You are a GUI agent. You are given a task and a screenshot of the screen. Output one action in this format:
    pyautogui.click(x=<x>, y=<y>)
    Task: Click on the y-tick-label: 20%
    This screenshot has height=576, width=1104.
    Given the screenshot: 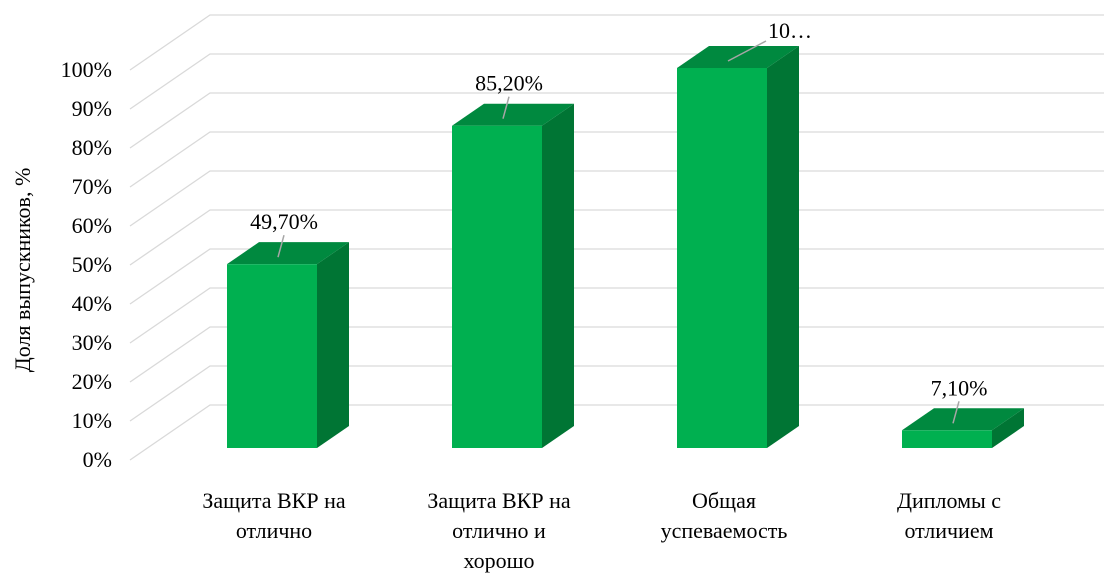 What is the action you would take?
    pyautogui.click(x=92, y=381)
    